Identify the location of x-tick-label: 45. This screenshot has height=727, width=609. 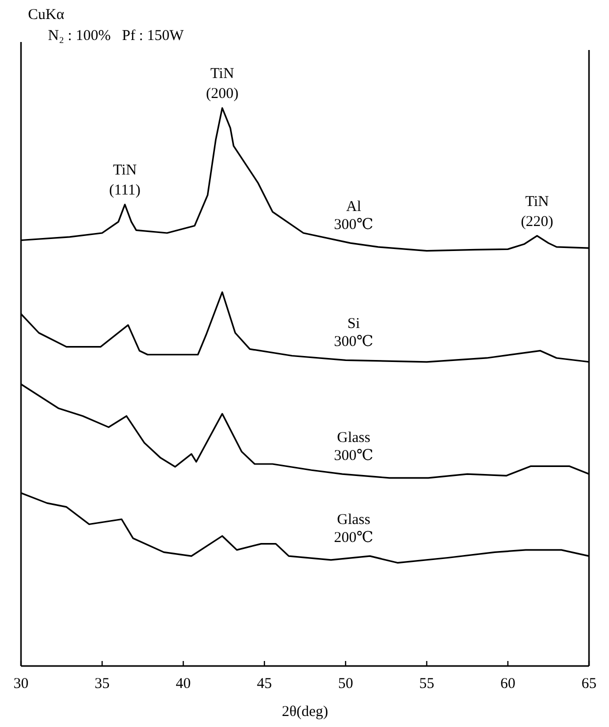
(264, 684).